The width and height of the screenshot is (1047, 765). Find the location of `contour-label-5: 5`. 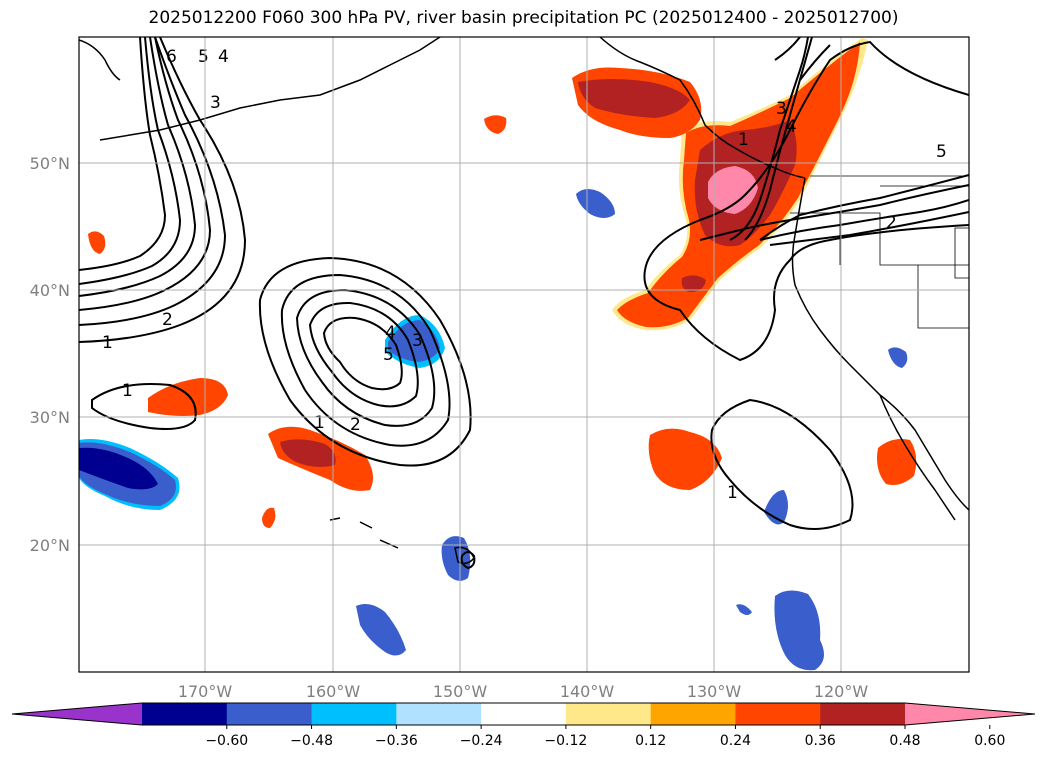

contour-label-5: 5 is located at coordinates (203, 57).